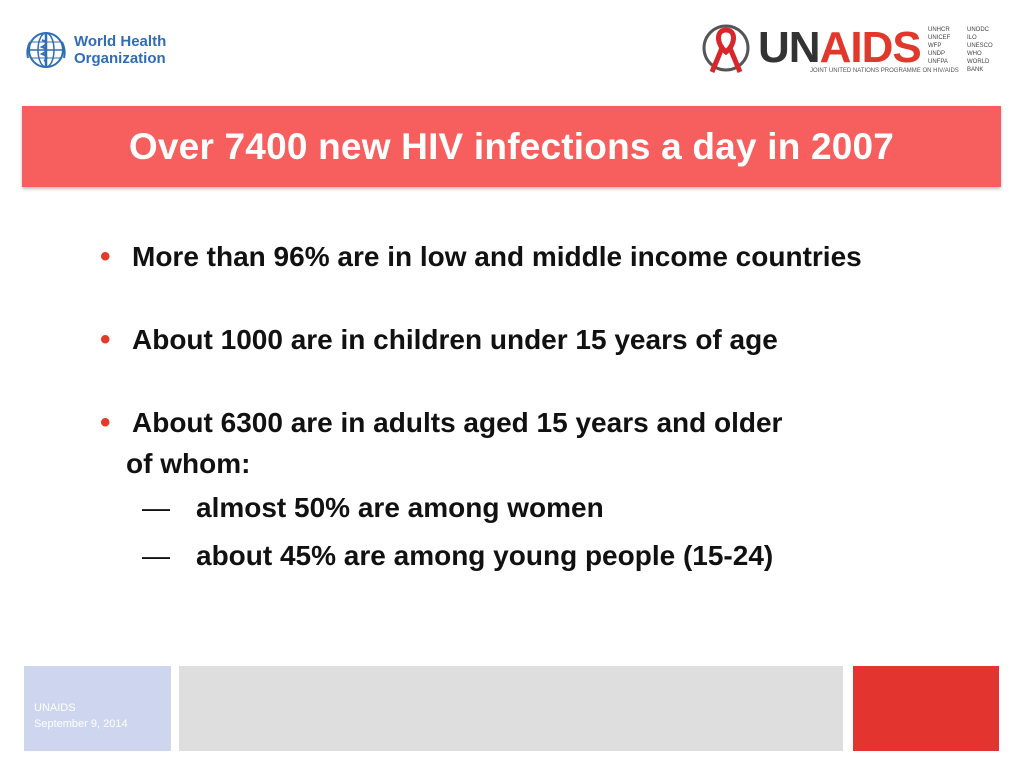 This screenshot has width=1024, height=768. I want to click on who-line-1: World Health, so click(120, 41).